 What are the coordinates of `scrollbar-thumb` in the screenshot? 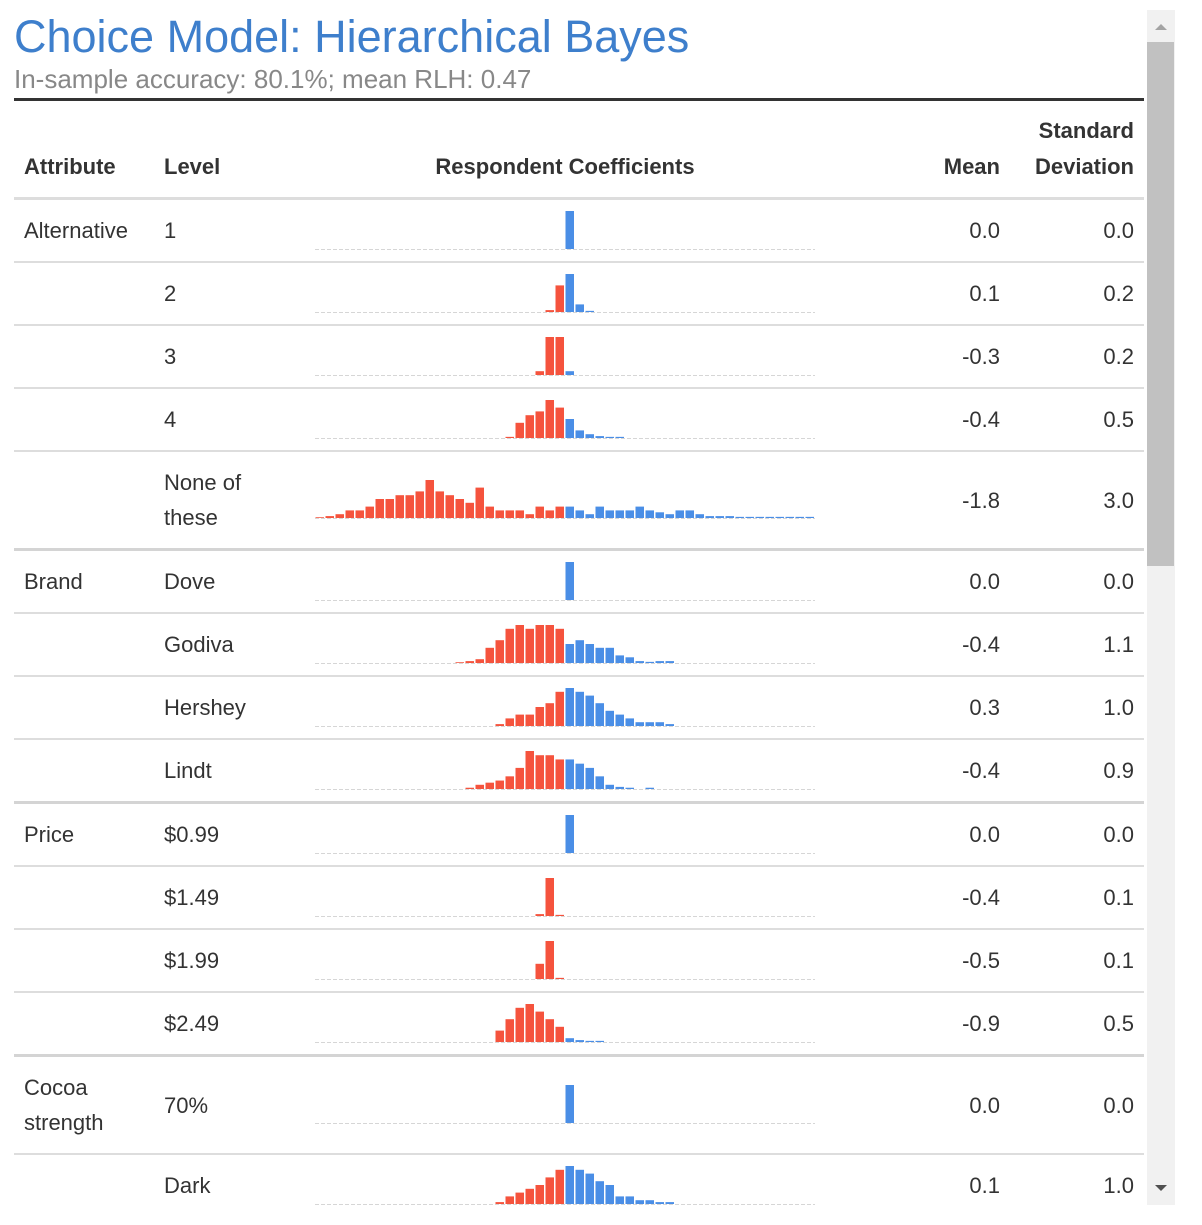 It's located at (1160, 304).